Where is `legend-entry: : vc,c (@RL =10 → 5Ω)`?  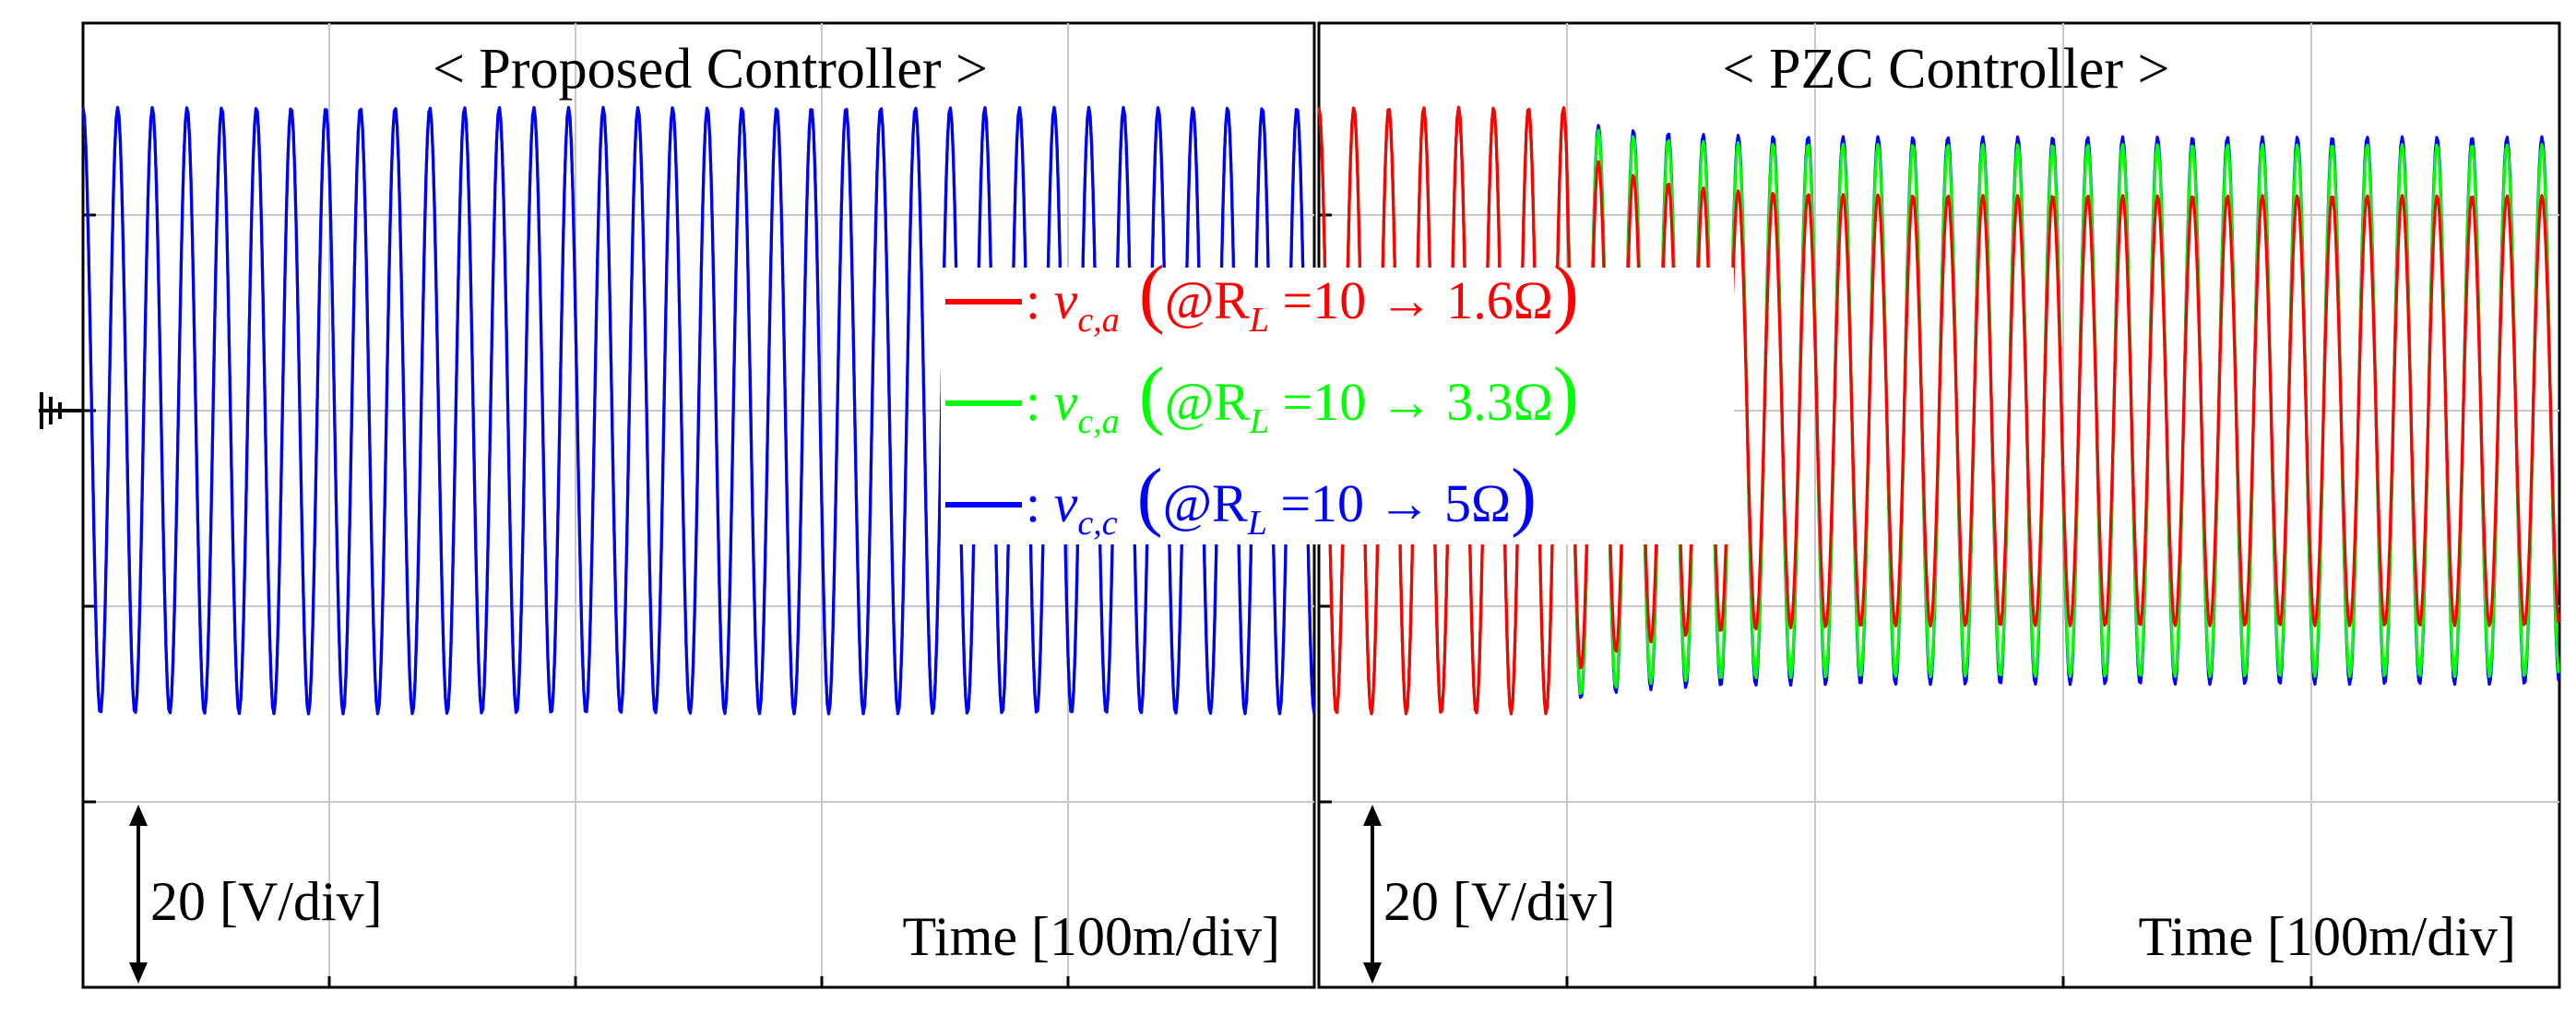 legend-entry: : vc,c (@RL =10 → 5Ω) is located at coordinates (1241, 498).